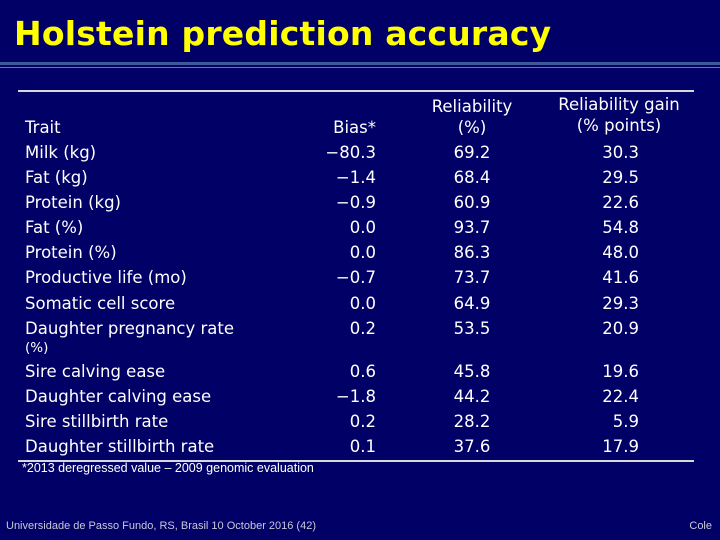 This screenshot has width=720, height=540. What do you see at coordinates (472, 277) in the screenshot?
I see `table-row-reliability: 73.7` at bounding box center [472, 277].